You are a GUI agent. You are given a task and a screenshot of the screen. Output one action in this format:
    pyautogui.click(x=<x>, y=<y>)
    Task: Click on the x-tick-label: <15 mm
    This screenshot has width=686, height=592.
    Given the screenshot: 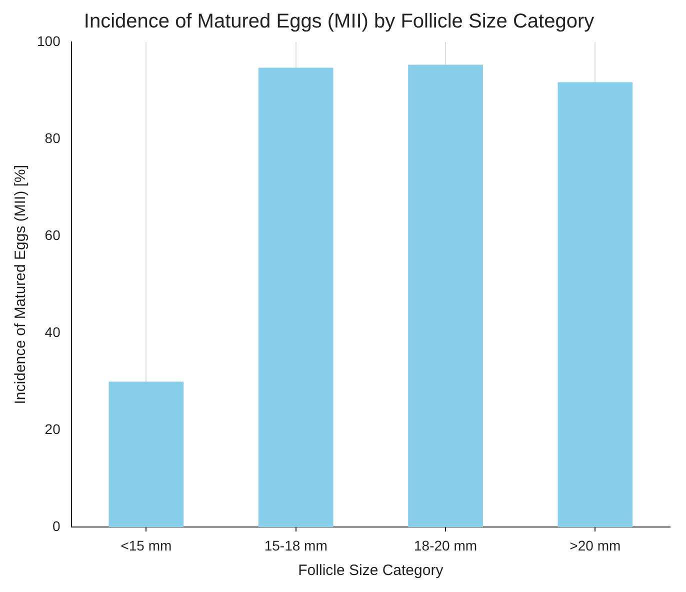 What is the action you would take?
    pyautogui.click(x=146, y=545)
    